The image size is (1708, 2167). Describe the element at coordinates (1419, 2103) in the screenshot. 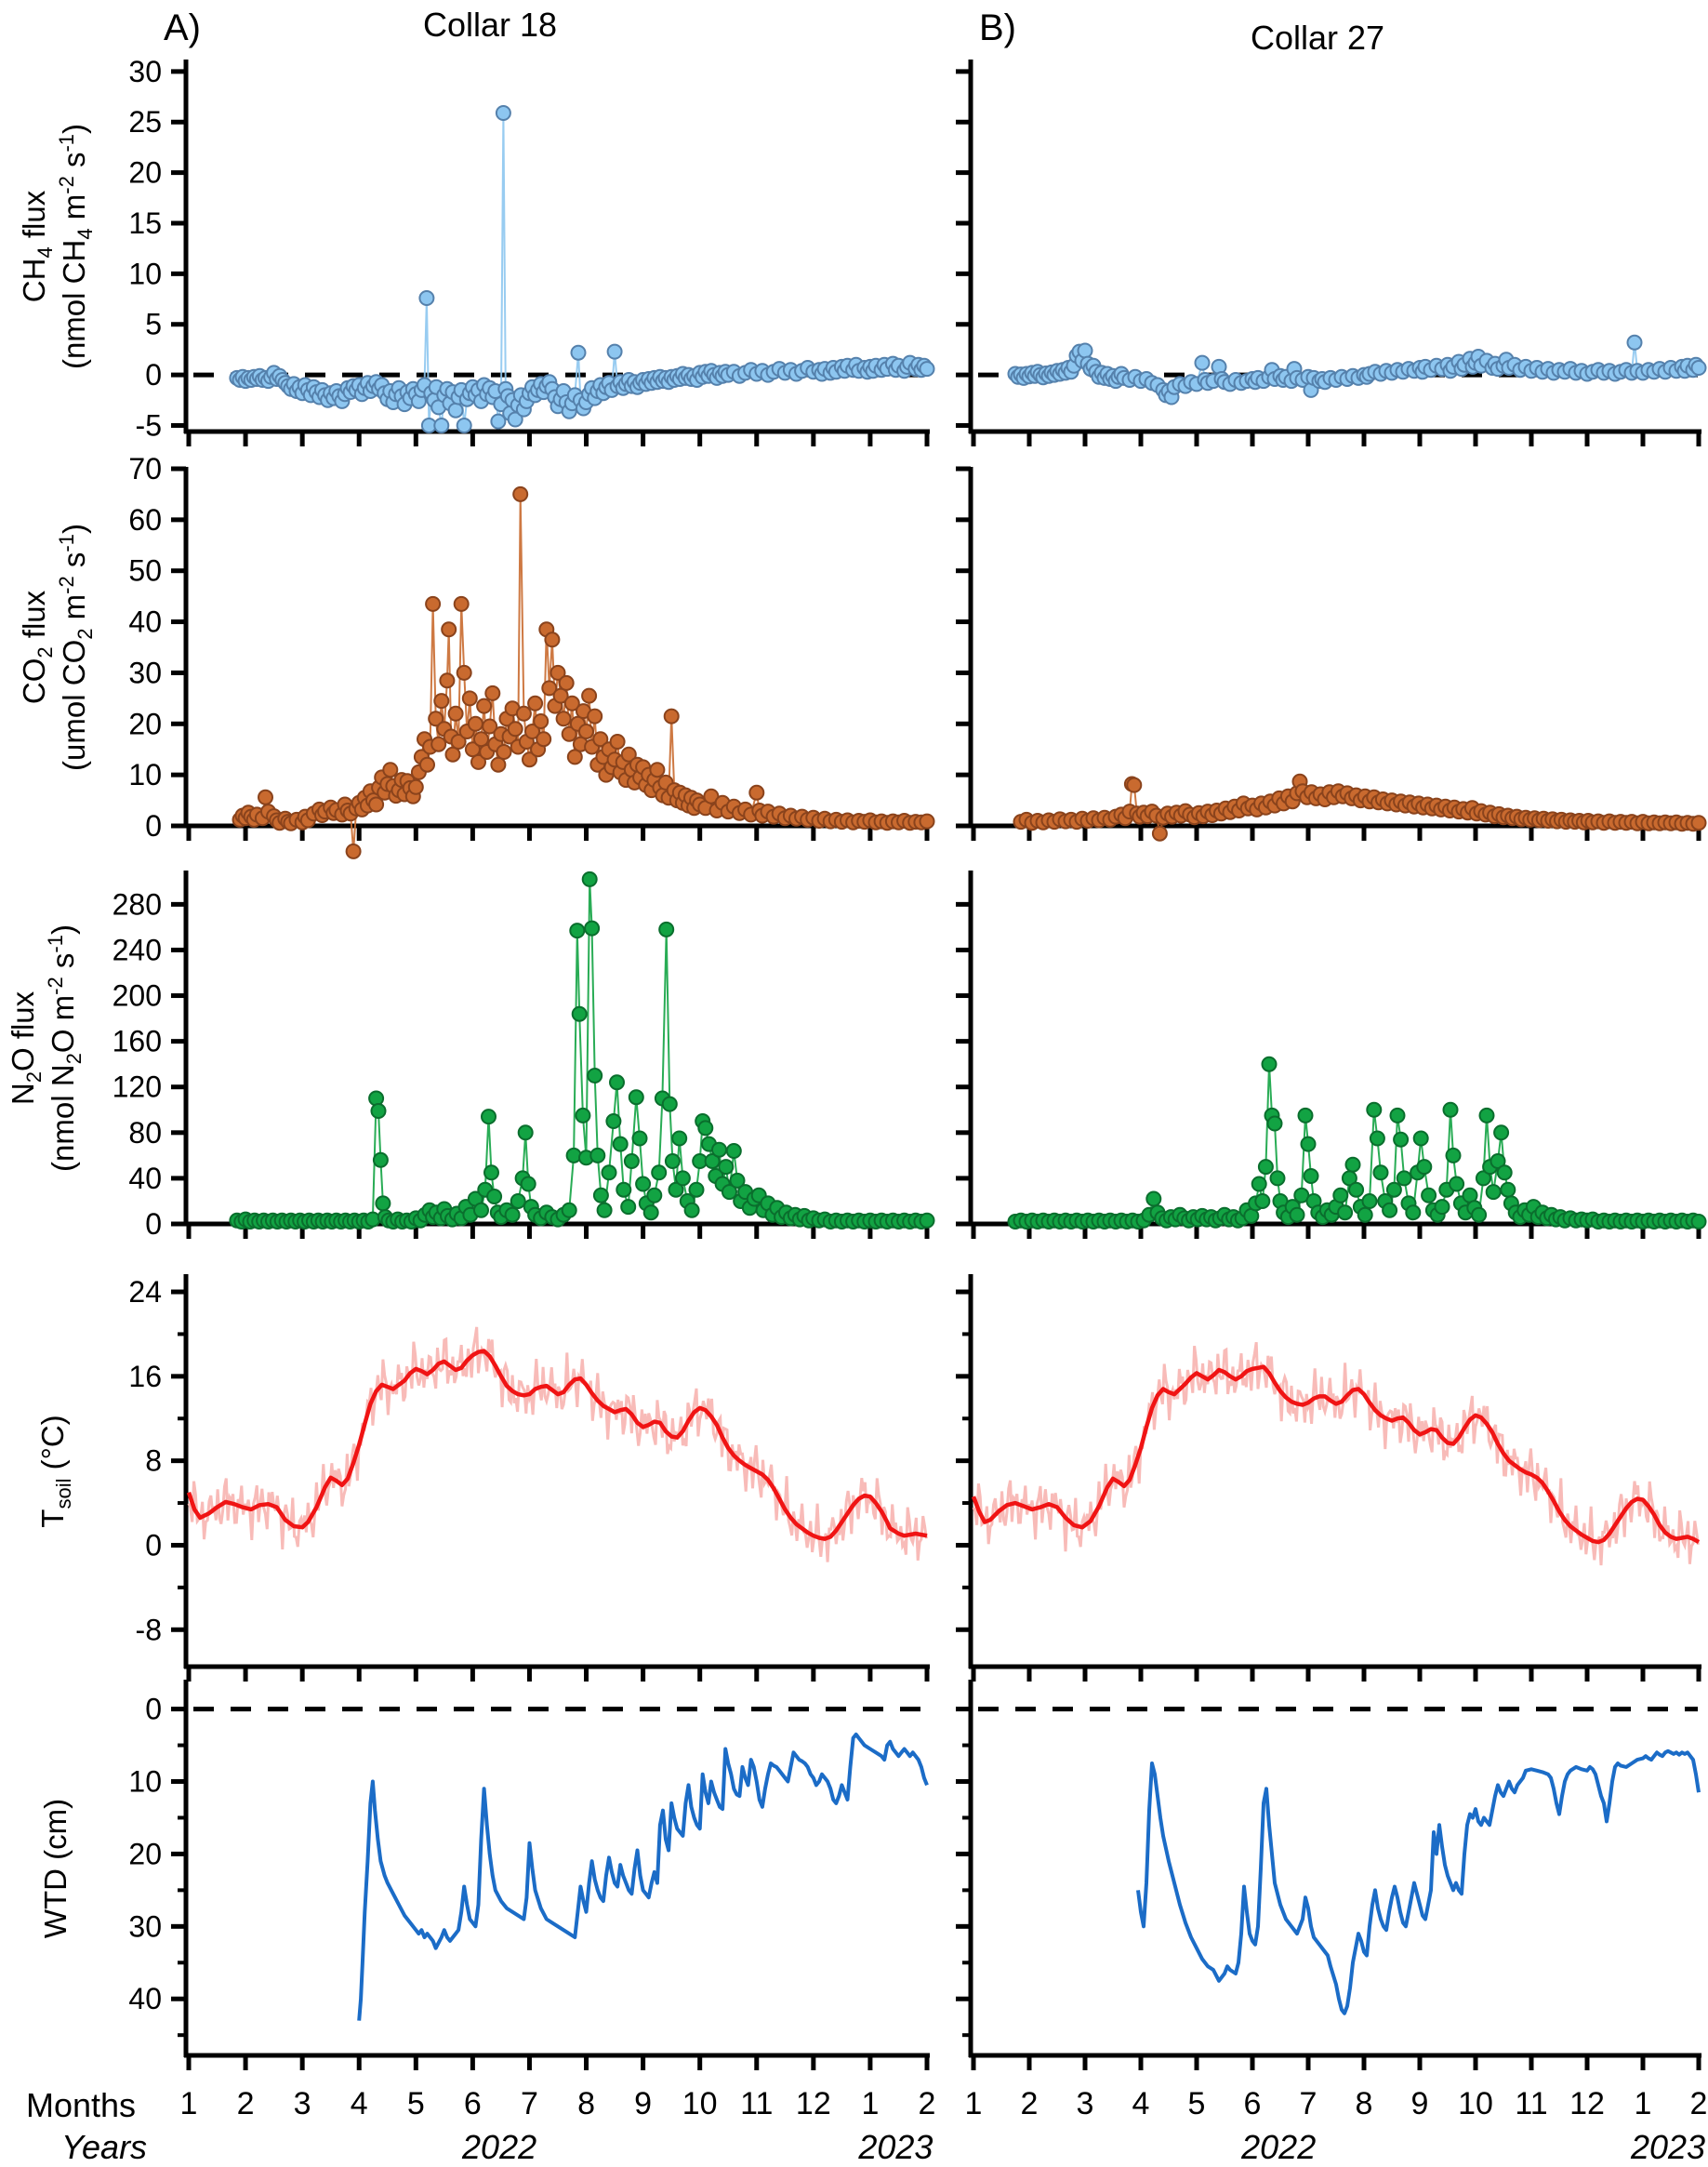

I see `month-tick-label: 9` at that location.